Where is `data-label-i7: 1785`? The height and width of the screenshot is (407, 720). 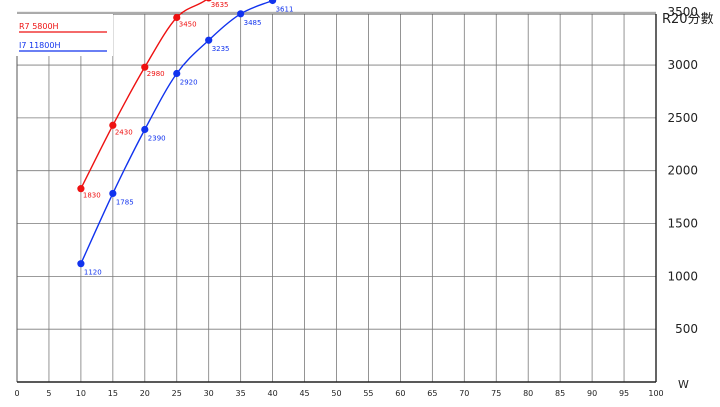 data-label-i7: 1785 is located at coordinates (125, 202).